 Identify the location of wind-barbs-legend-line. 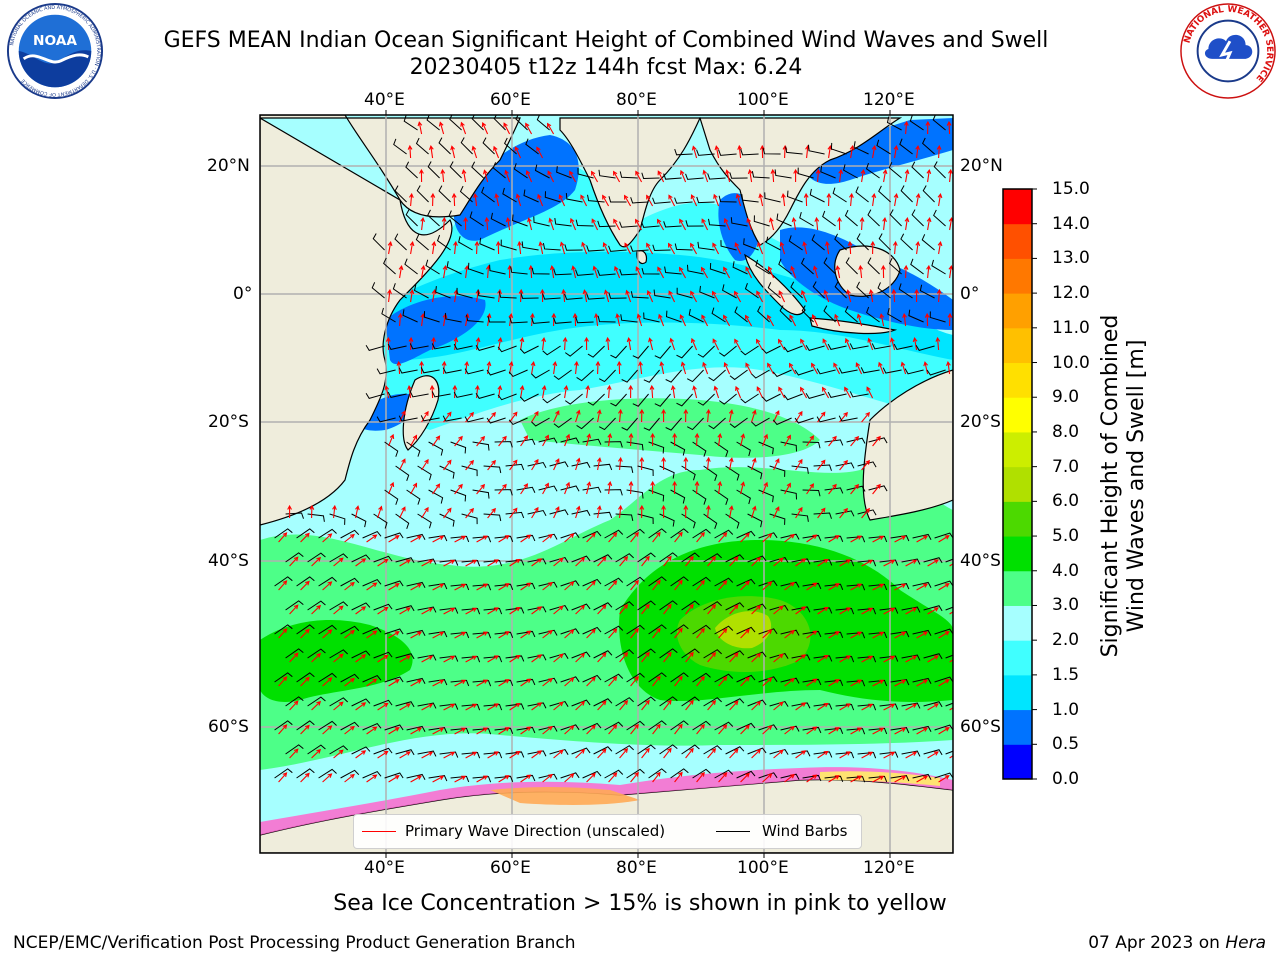
(733, 831).